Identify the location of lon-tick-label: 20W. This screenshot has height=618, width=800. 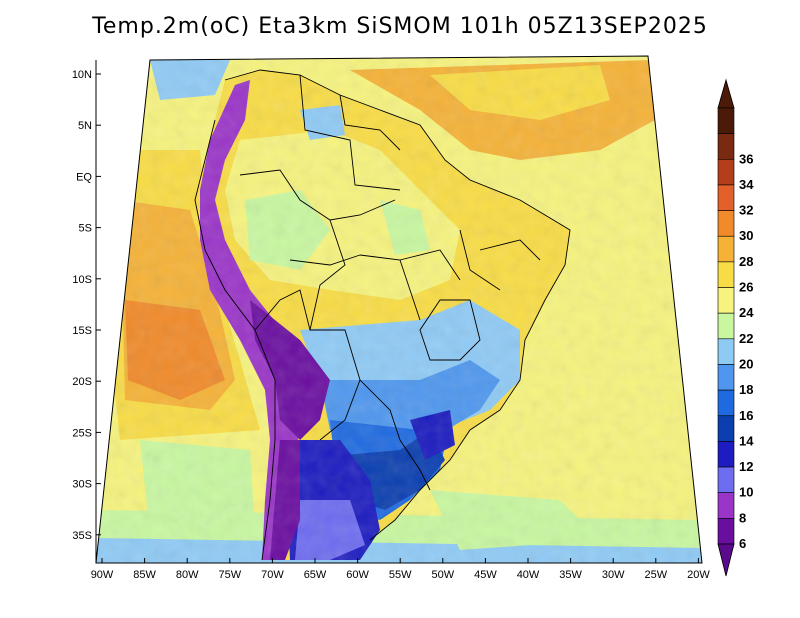
(698, 575).